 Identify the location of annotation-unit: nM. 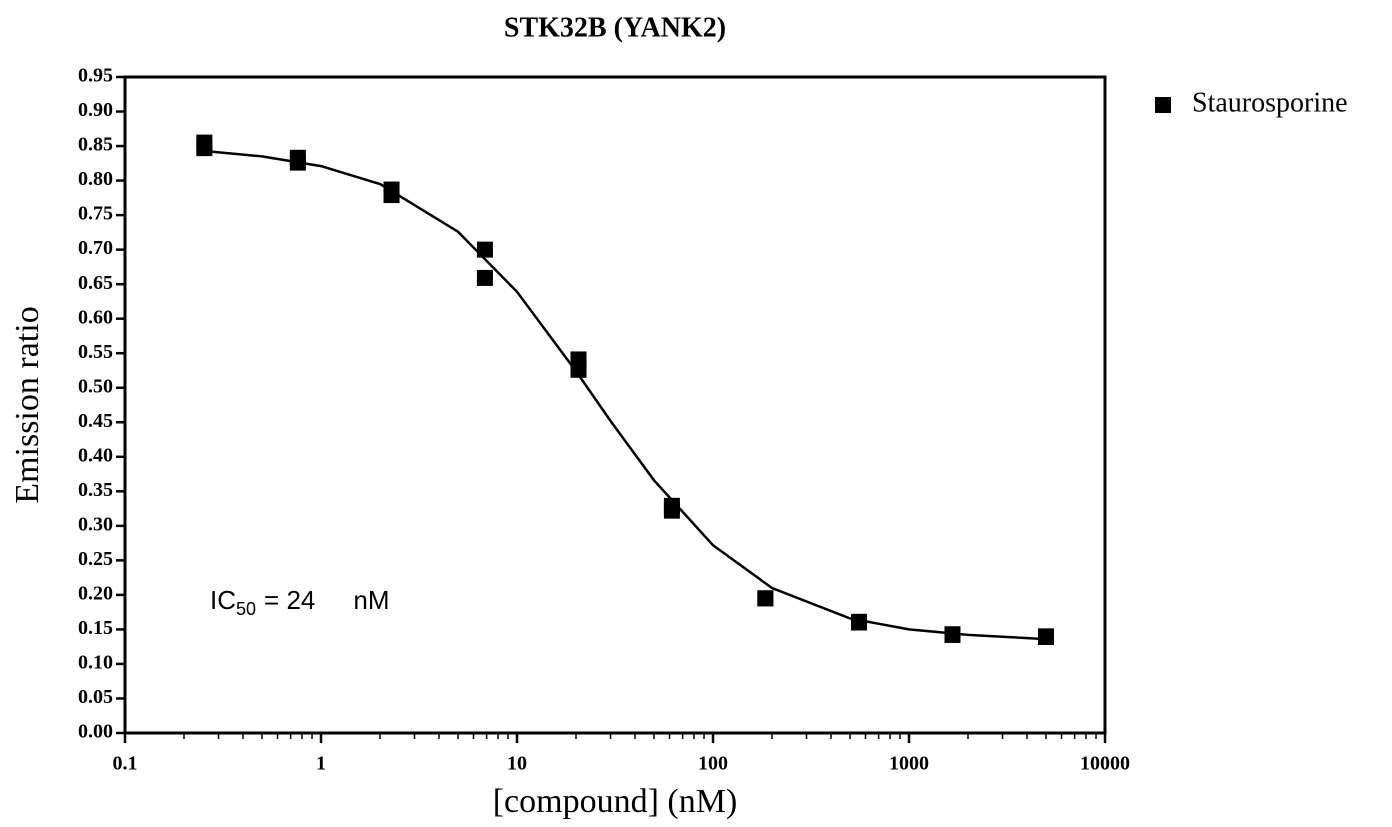
(371, 600).